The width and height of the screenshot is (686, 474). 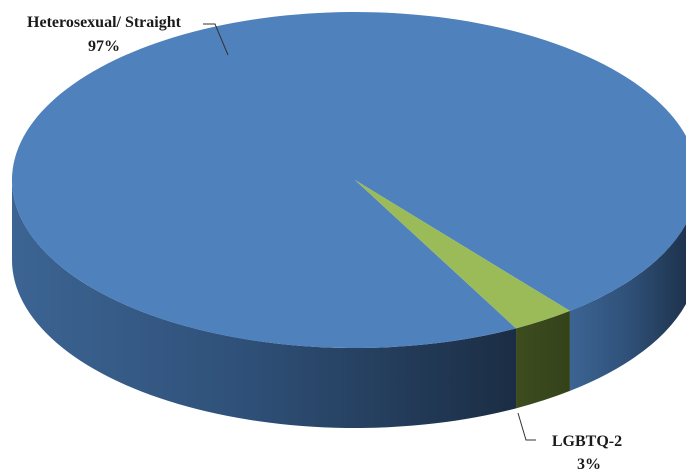 I want to click on slice-label-heterosexual: Heterosexual/ Straight, so click(x=104, y=22).